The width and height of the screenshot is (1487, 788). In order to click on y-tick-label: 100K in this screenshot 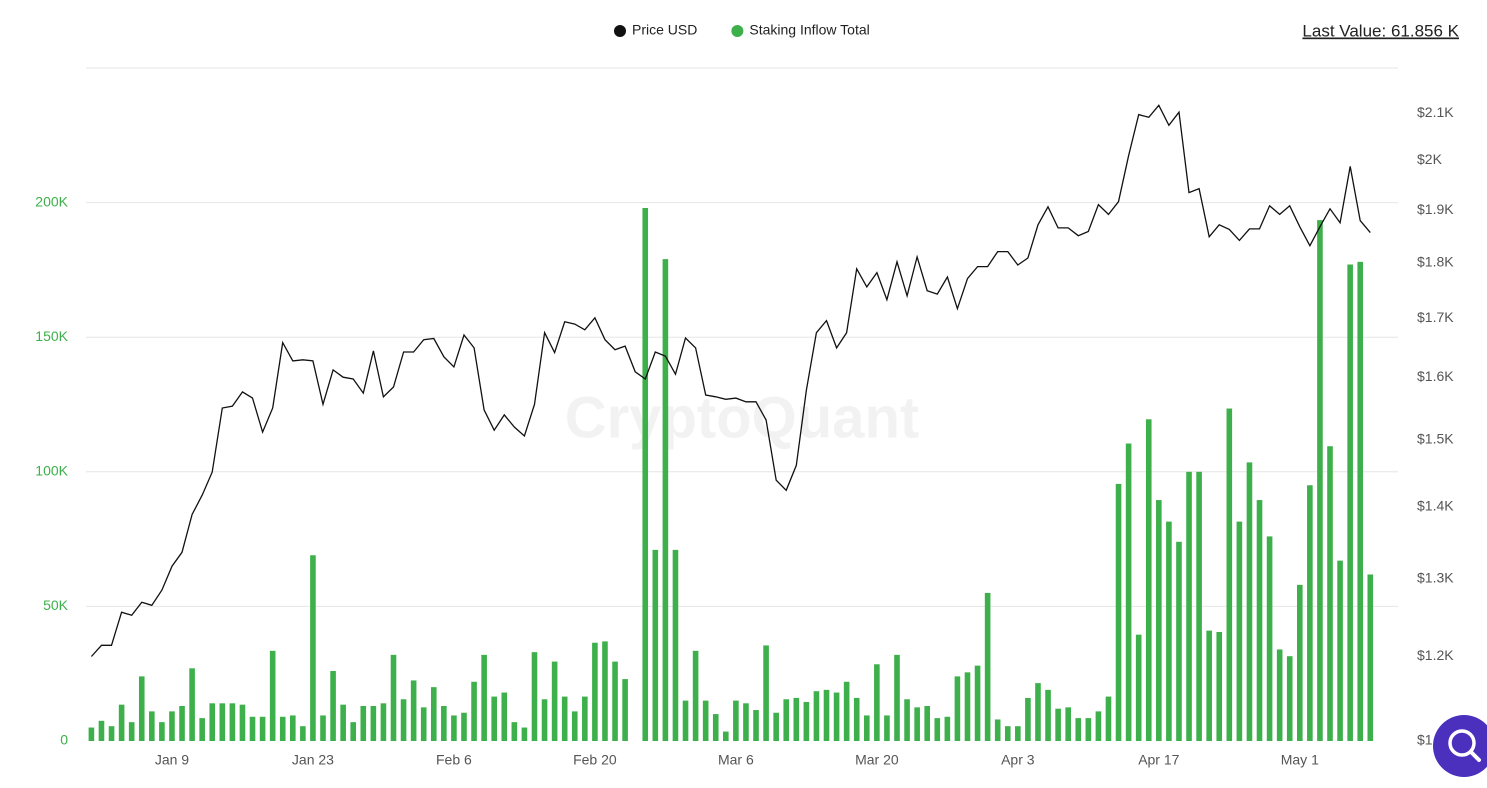, I will do `click(51, 471)`.